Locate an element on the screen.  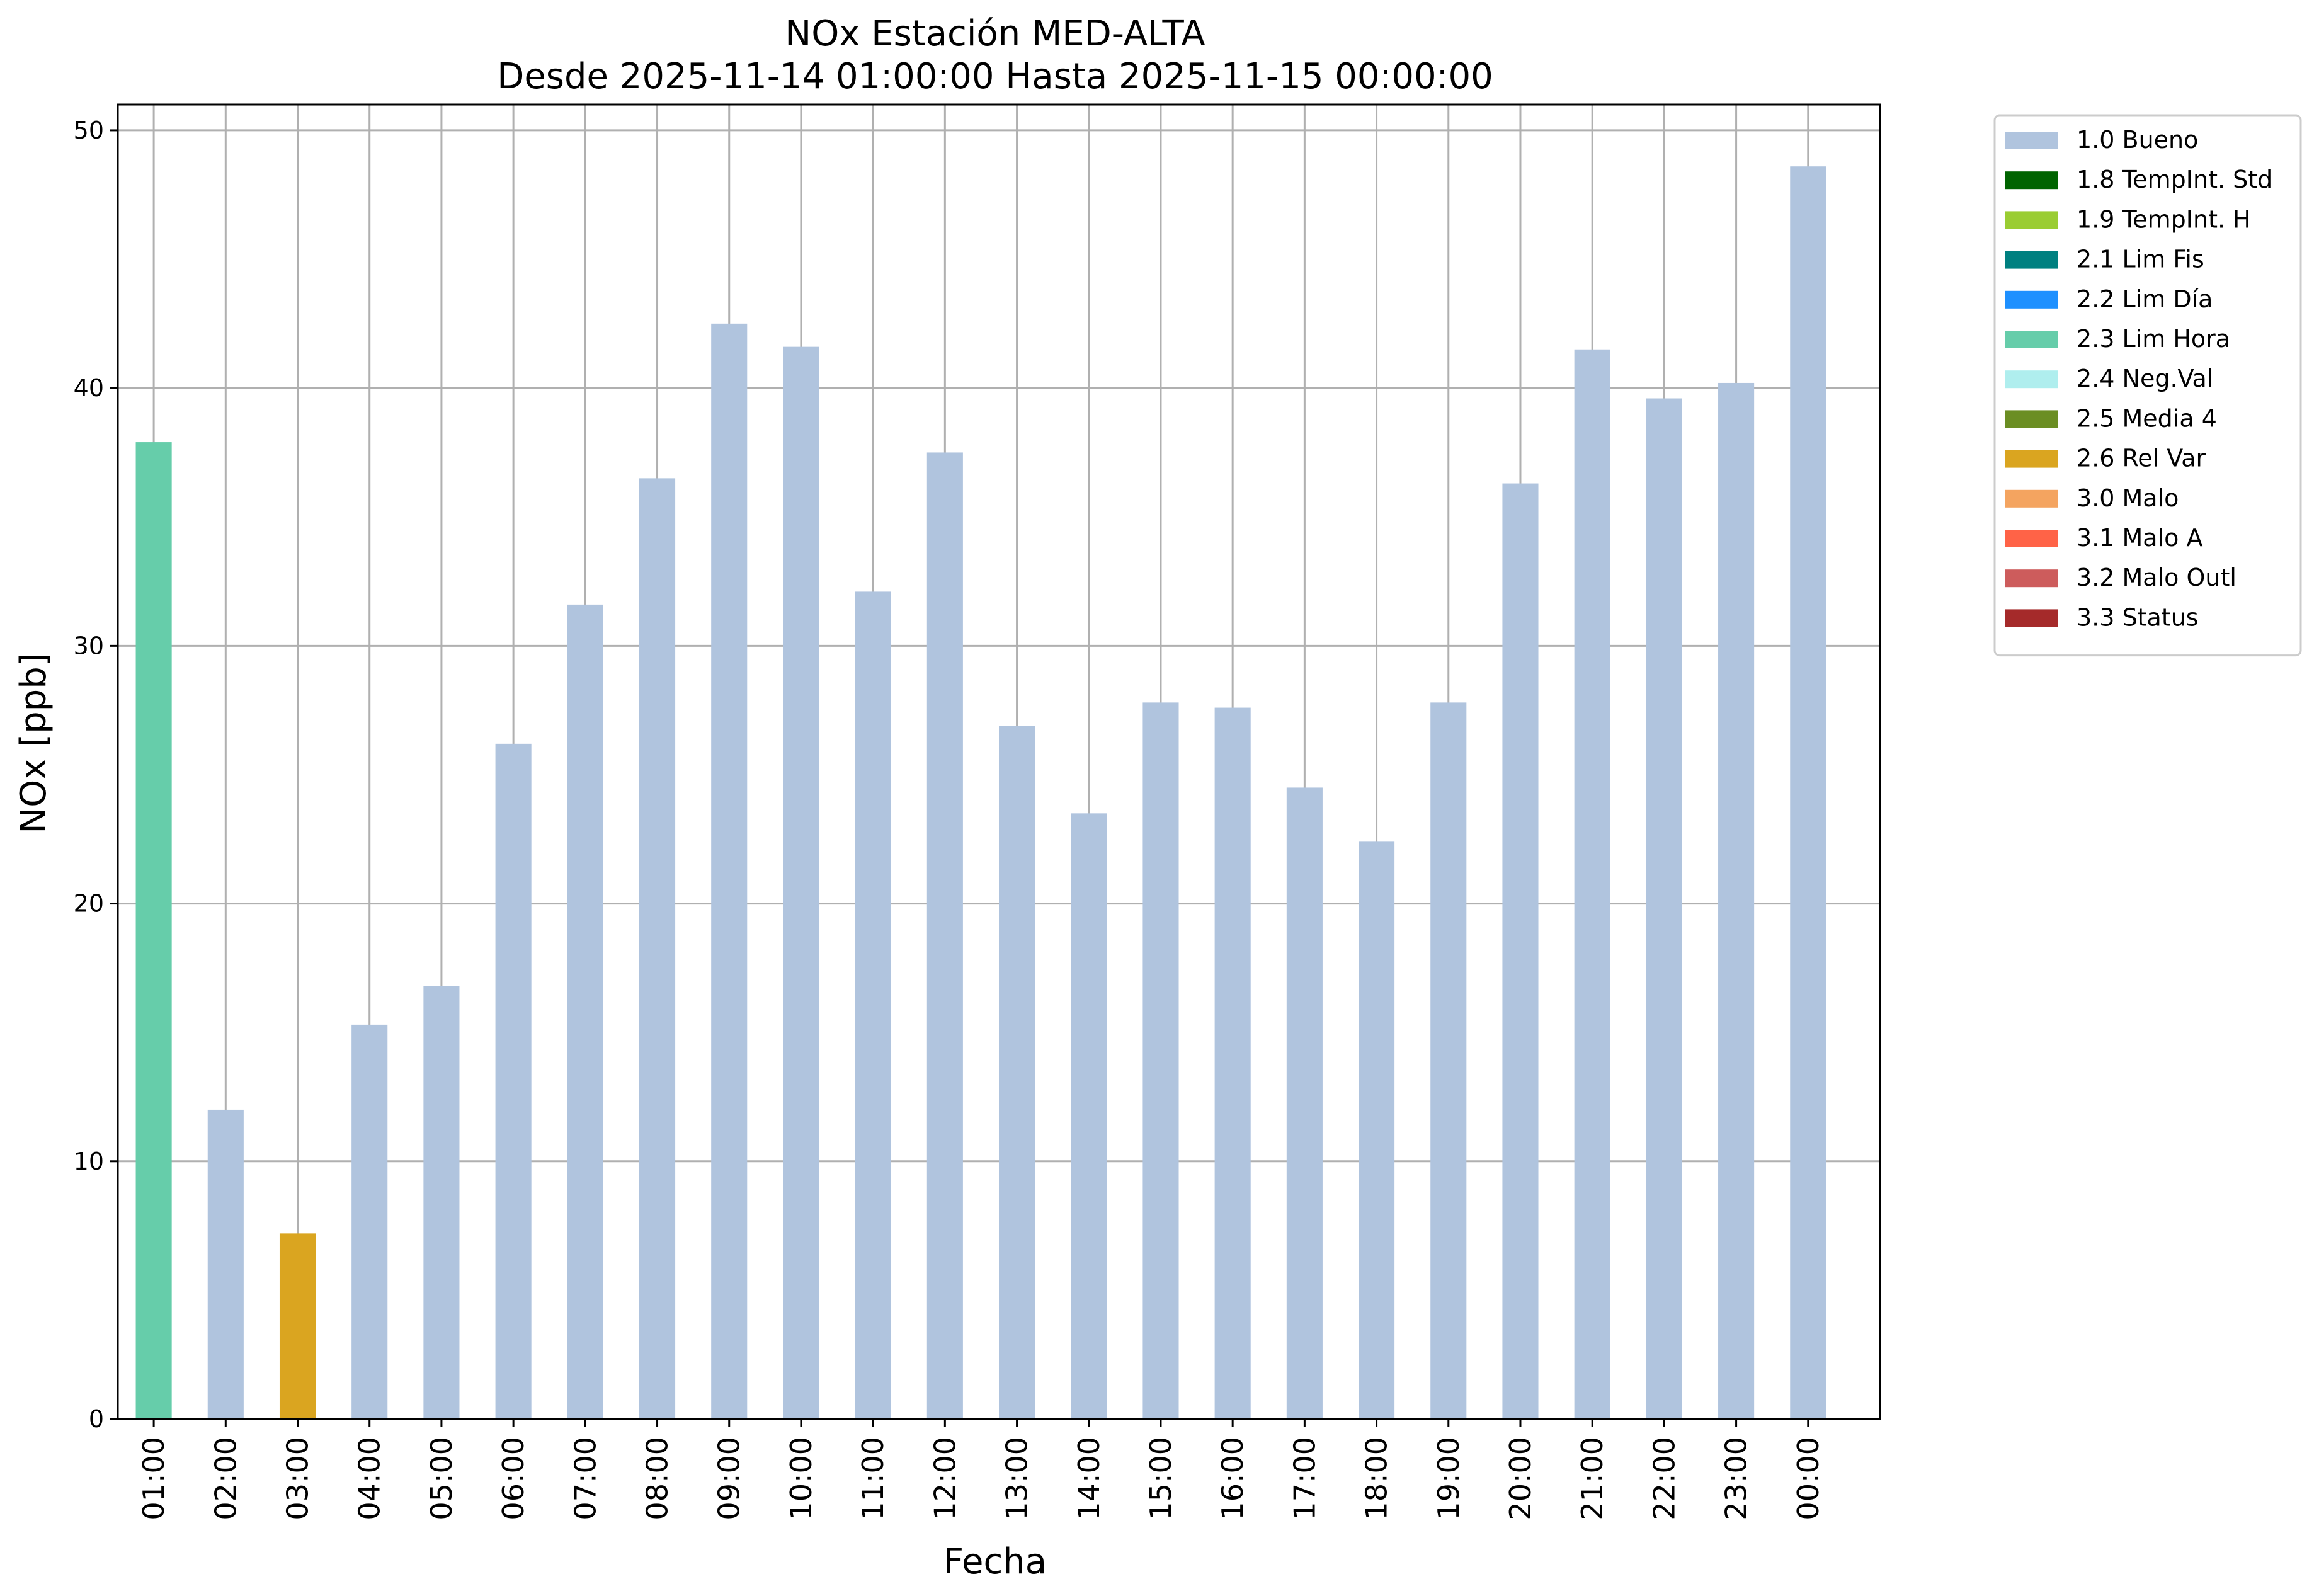
y-tick-label: 10 is located at coordinates (89, 1161).